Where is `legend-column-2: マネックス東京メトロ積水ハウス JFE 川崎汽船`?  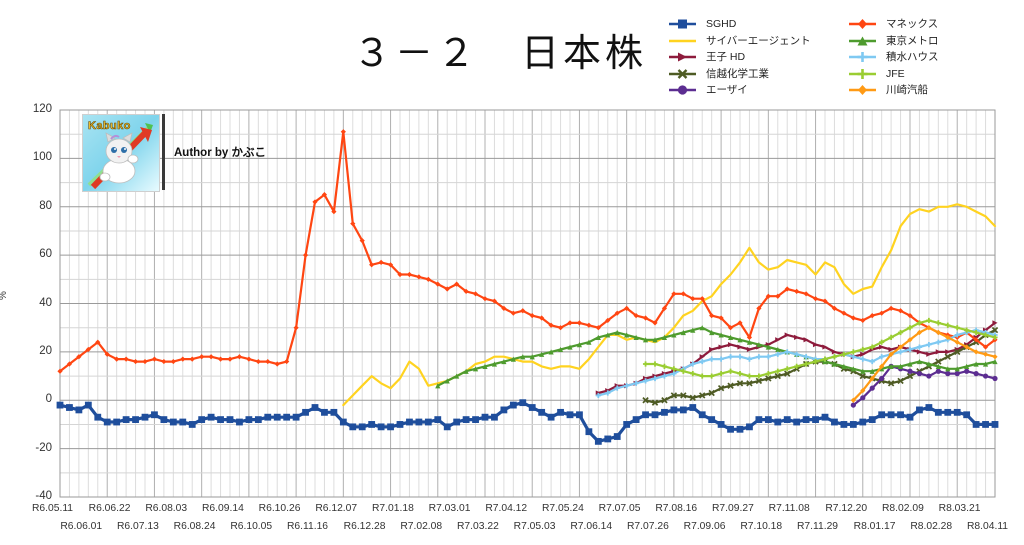 legend-column-2: マネックス東京メトロ積水ハウス JFE 川崎汽船 is located at coordinates (936, 57).